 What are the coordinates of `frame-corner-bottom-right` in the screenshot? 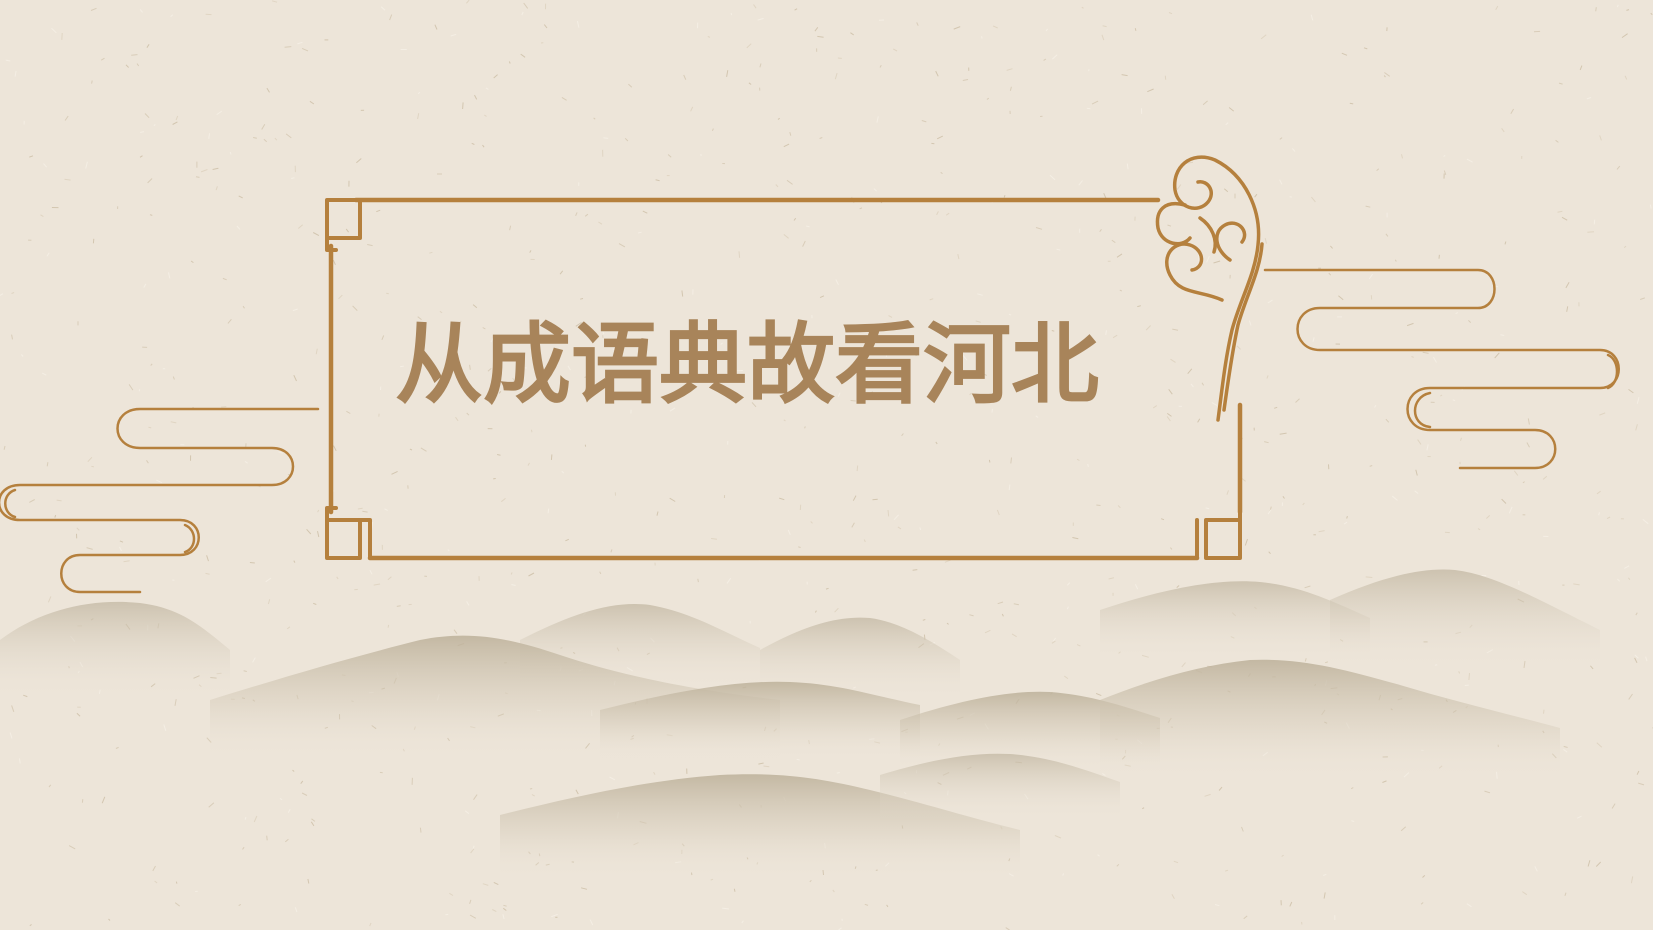 It's located at (1218, 533).